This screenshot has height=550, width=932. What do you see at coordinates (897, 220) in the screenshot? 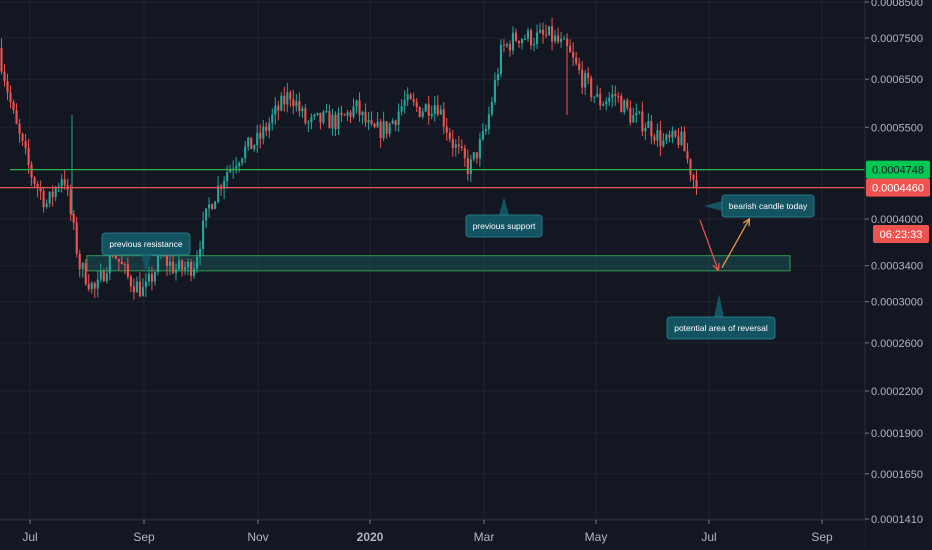
I see `price-tick-label-4: 0.0004000` at bounding box center [897, 220].